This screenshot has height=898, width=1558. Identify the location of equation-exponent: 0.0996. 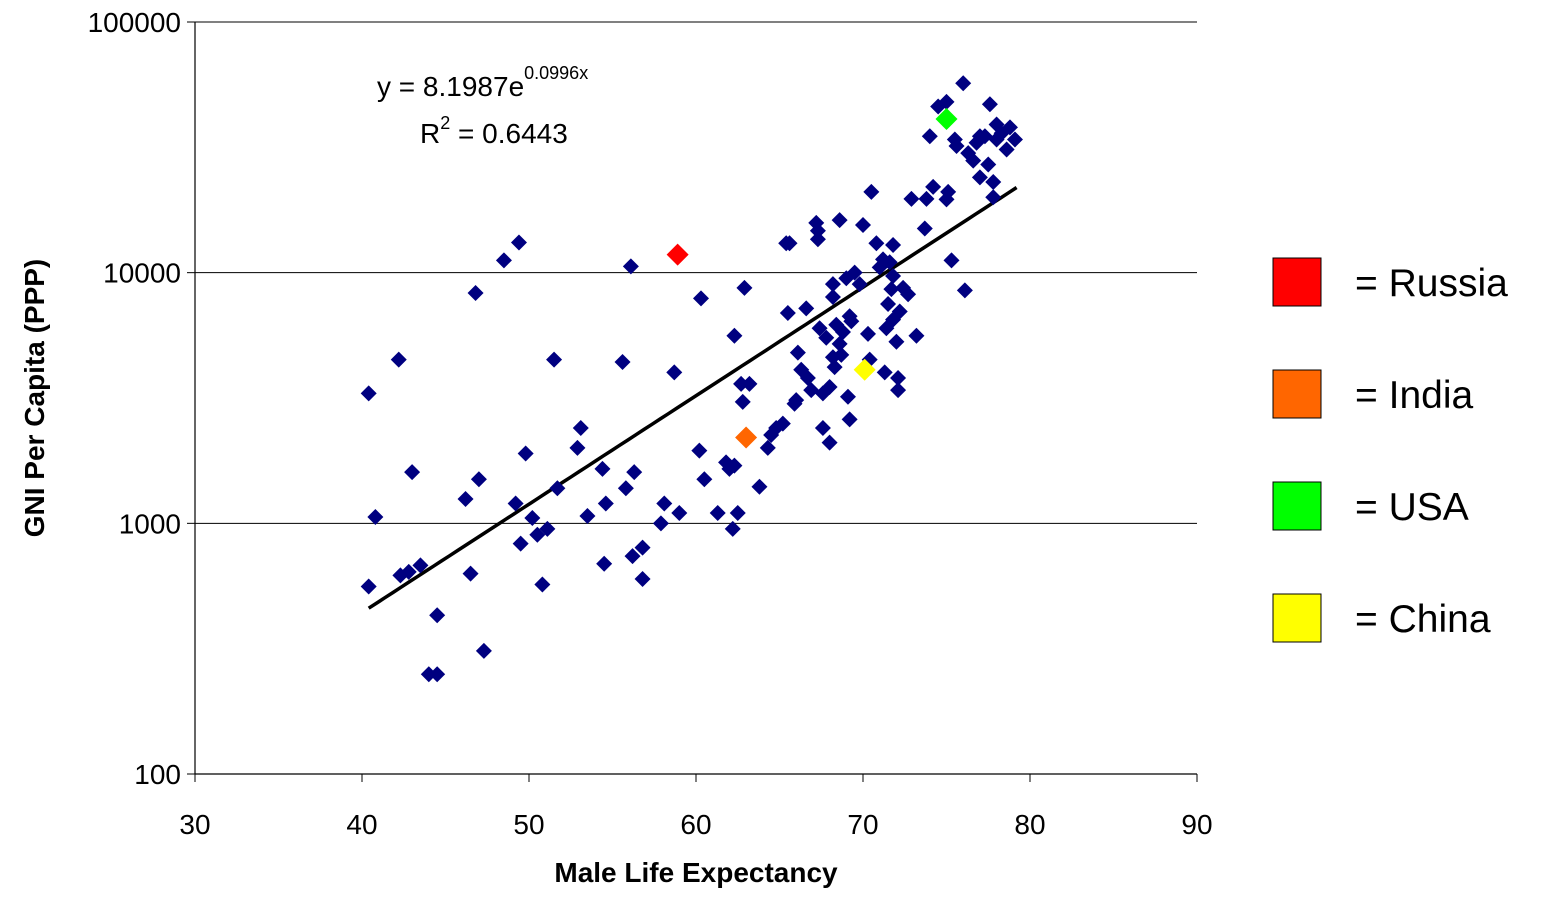
(551, 73).